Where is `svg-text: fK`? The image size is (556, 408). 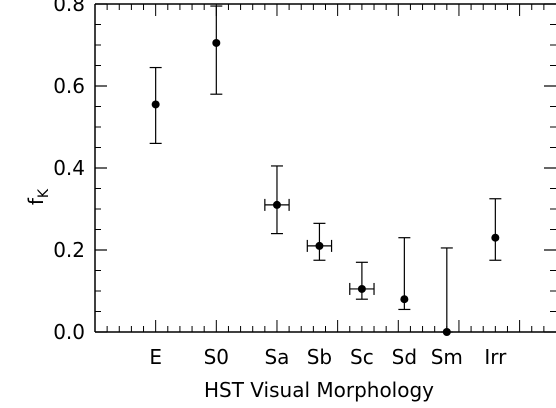
svg-text: fK is located at coordinates (38, 196).